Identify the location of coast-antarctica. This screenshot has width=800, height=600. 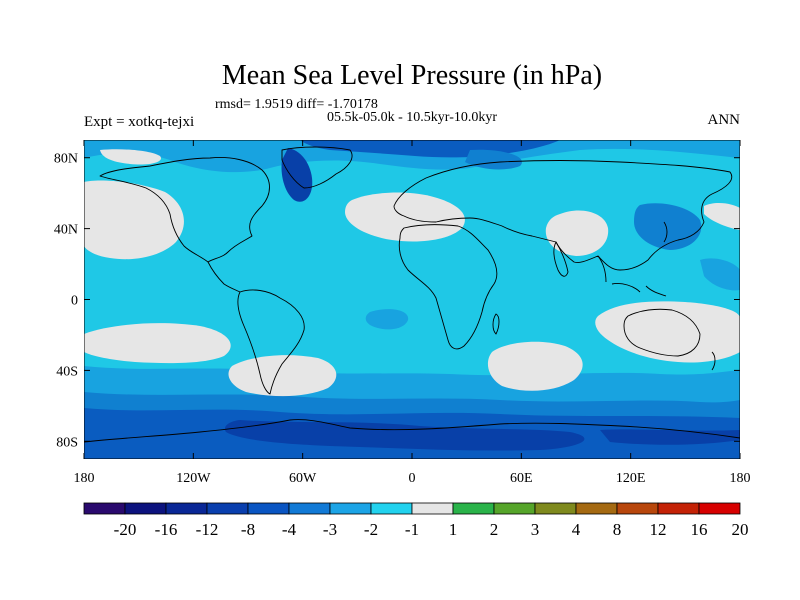
(412, 431).